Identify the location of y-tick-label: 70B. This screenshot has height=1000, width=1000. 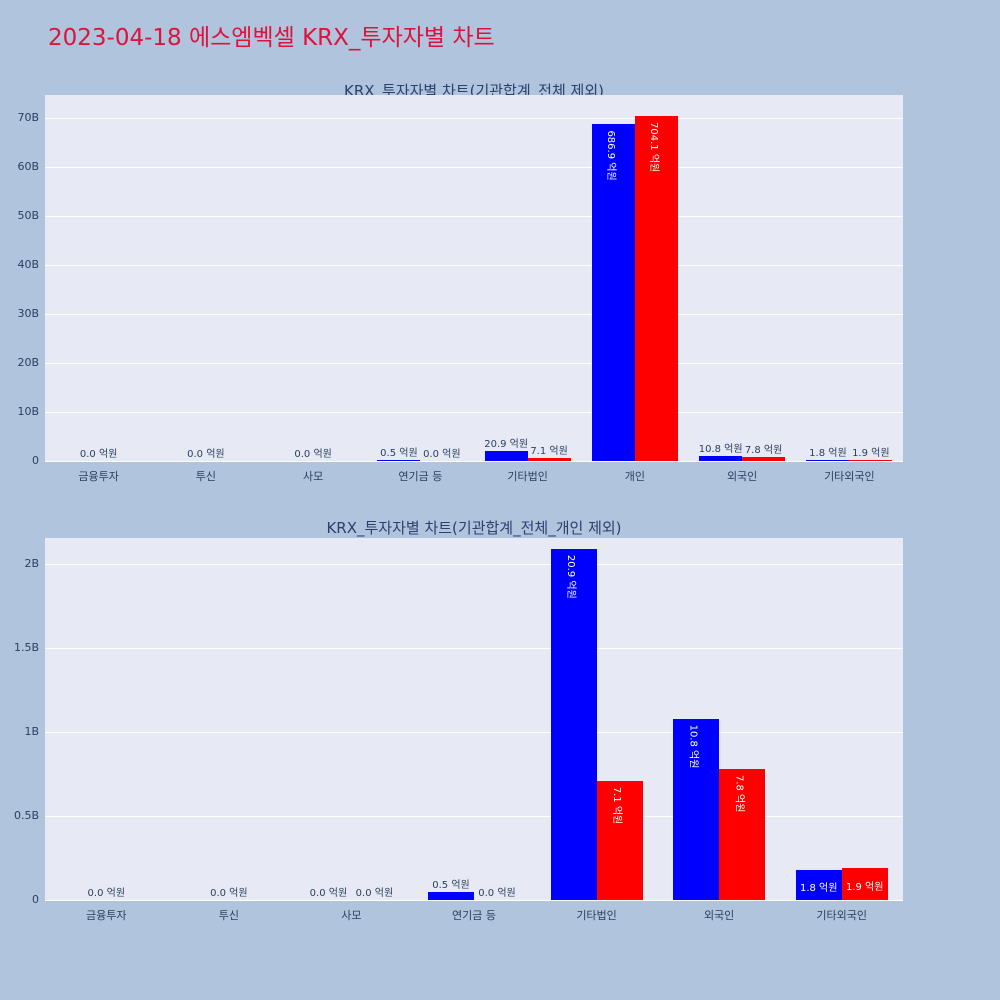
(28, 118).